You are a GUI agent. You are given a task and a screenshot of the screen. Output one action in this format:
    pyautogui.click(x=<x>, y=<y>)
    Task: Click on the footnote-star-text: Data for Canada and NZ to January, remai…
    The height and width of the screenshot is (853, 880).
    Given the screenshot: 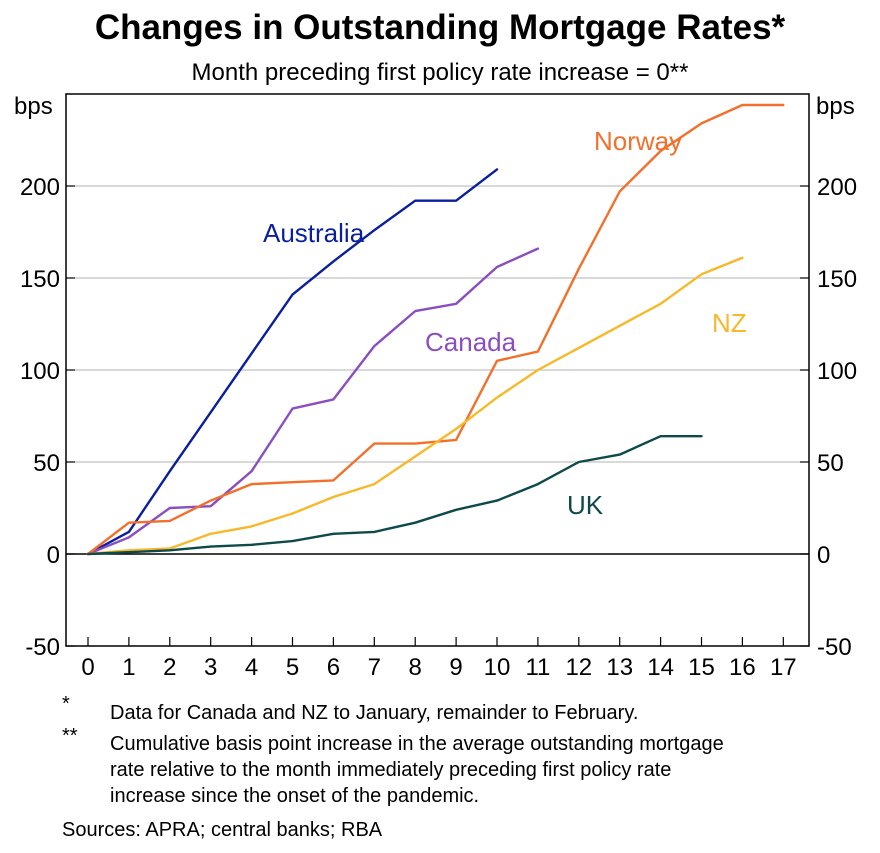 What is the action you would take?
    pyautogui.click(x=374, y=713)
    